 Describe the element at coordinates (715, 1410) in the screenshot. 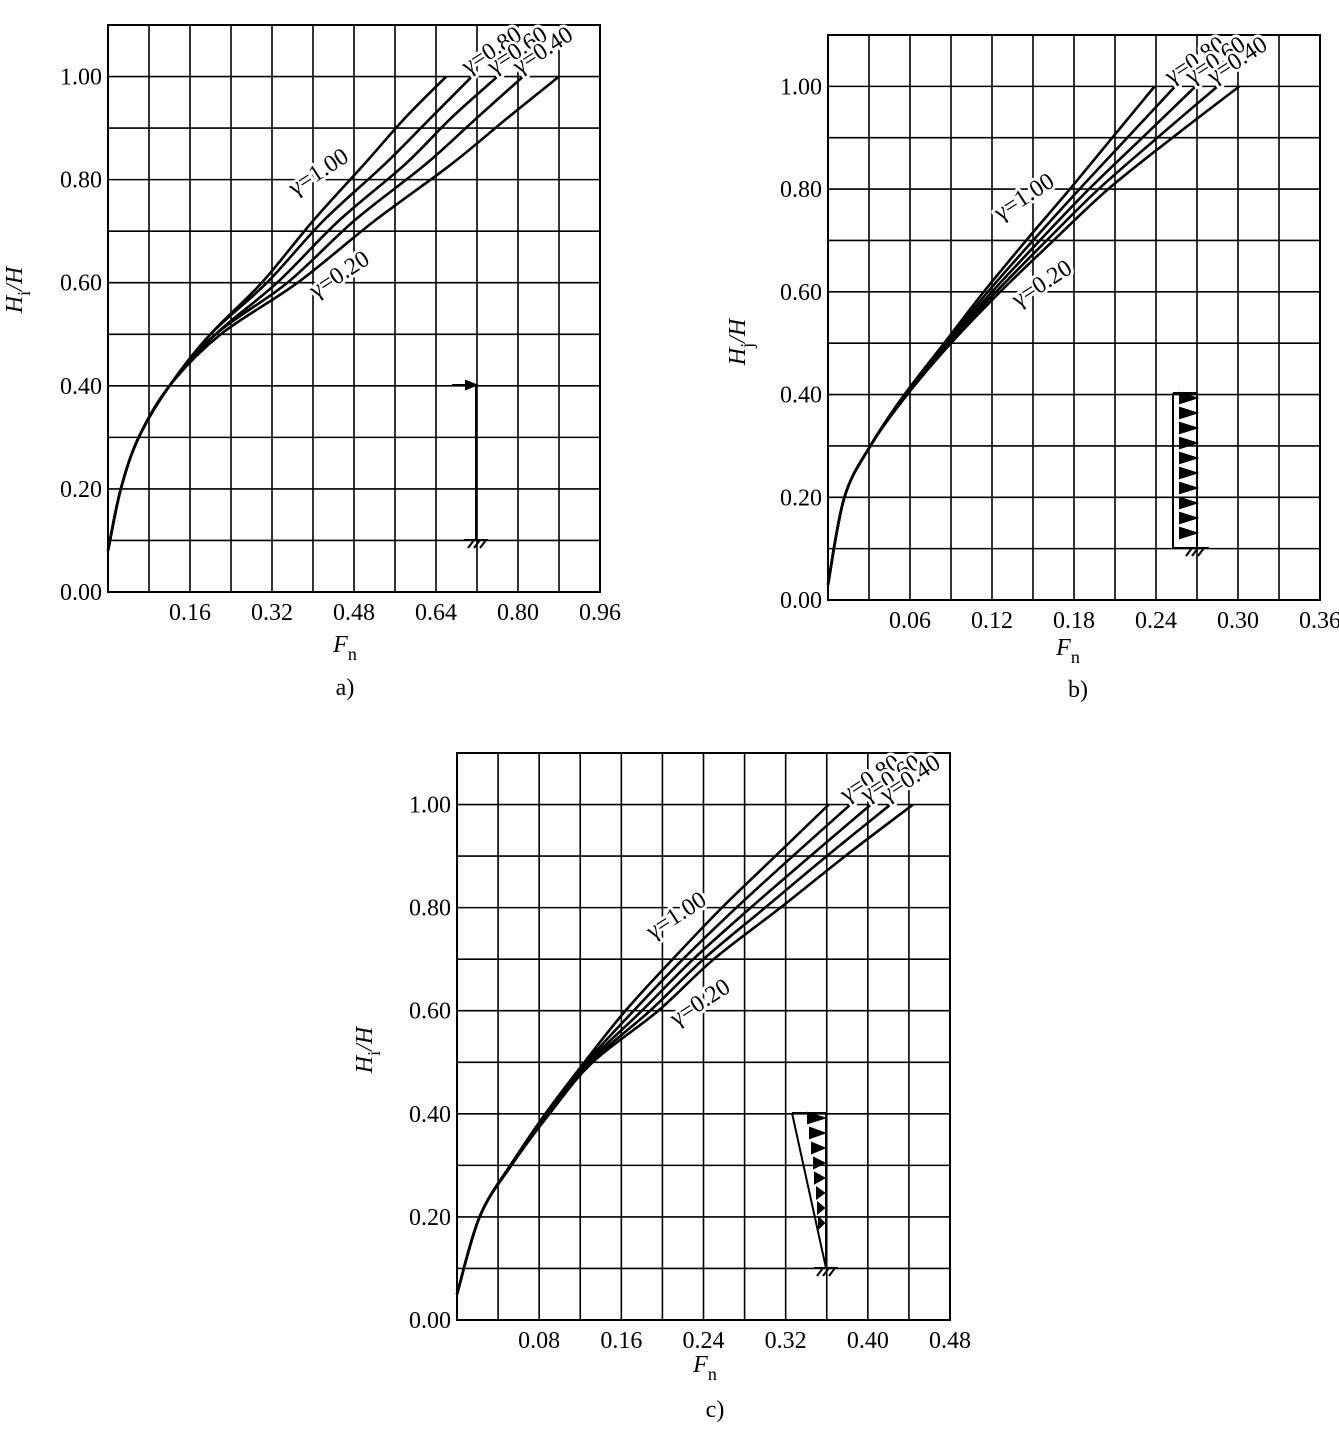

I see `panel-label: c)` at that location.